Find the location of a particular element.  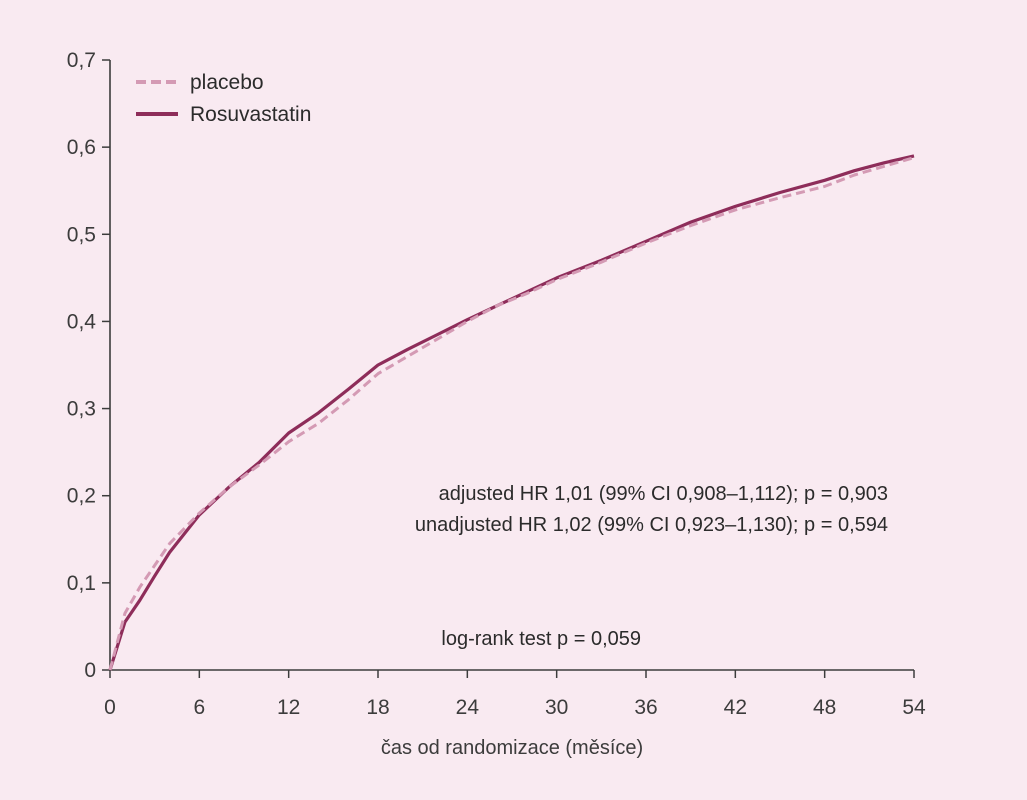

x-tick-label: 24 is located at coordinates (468, 707).